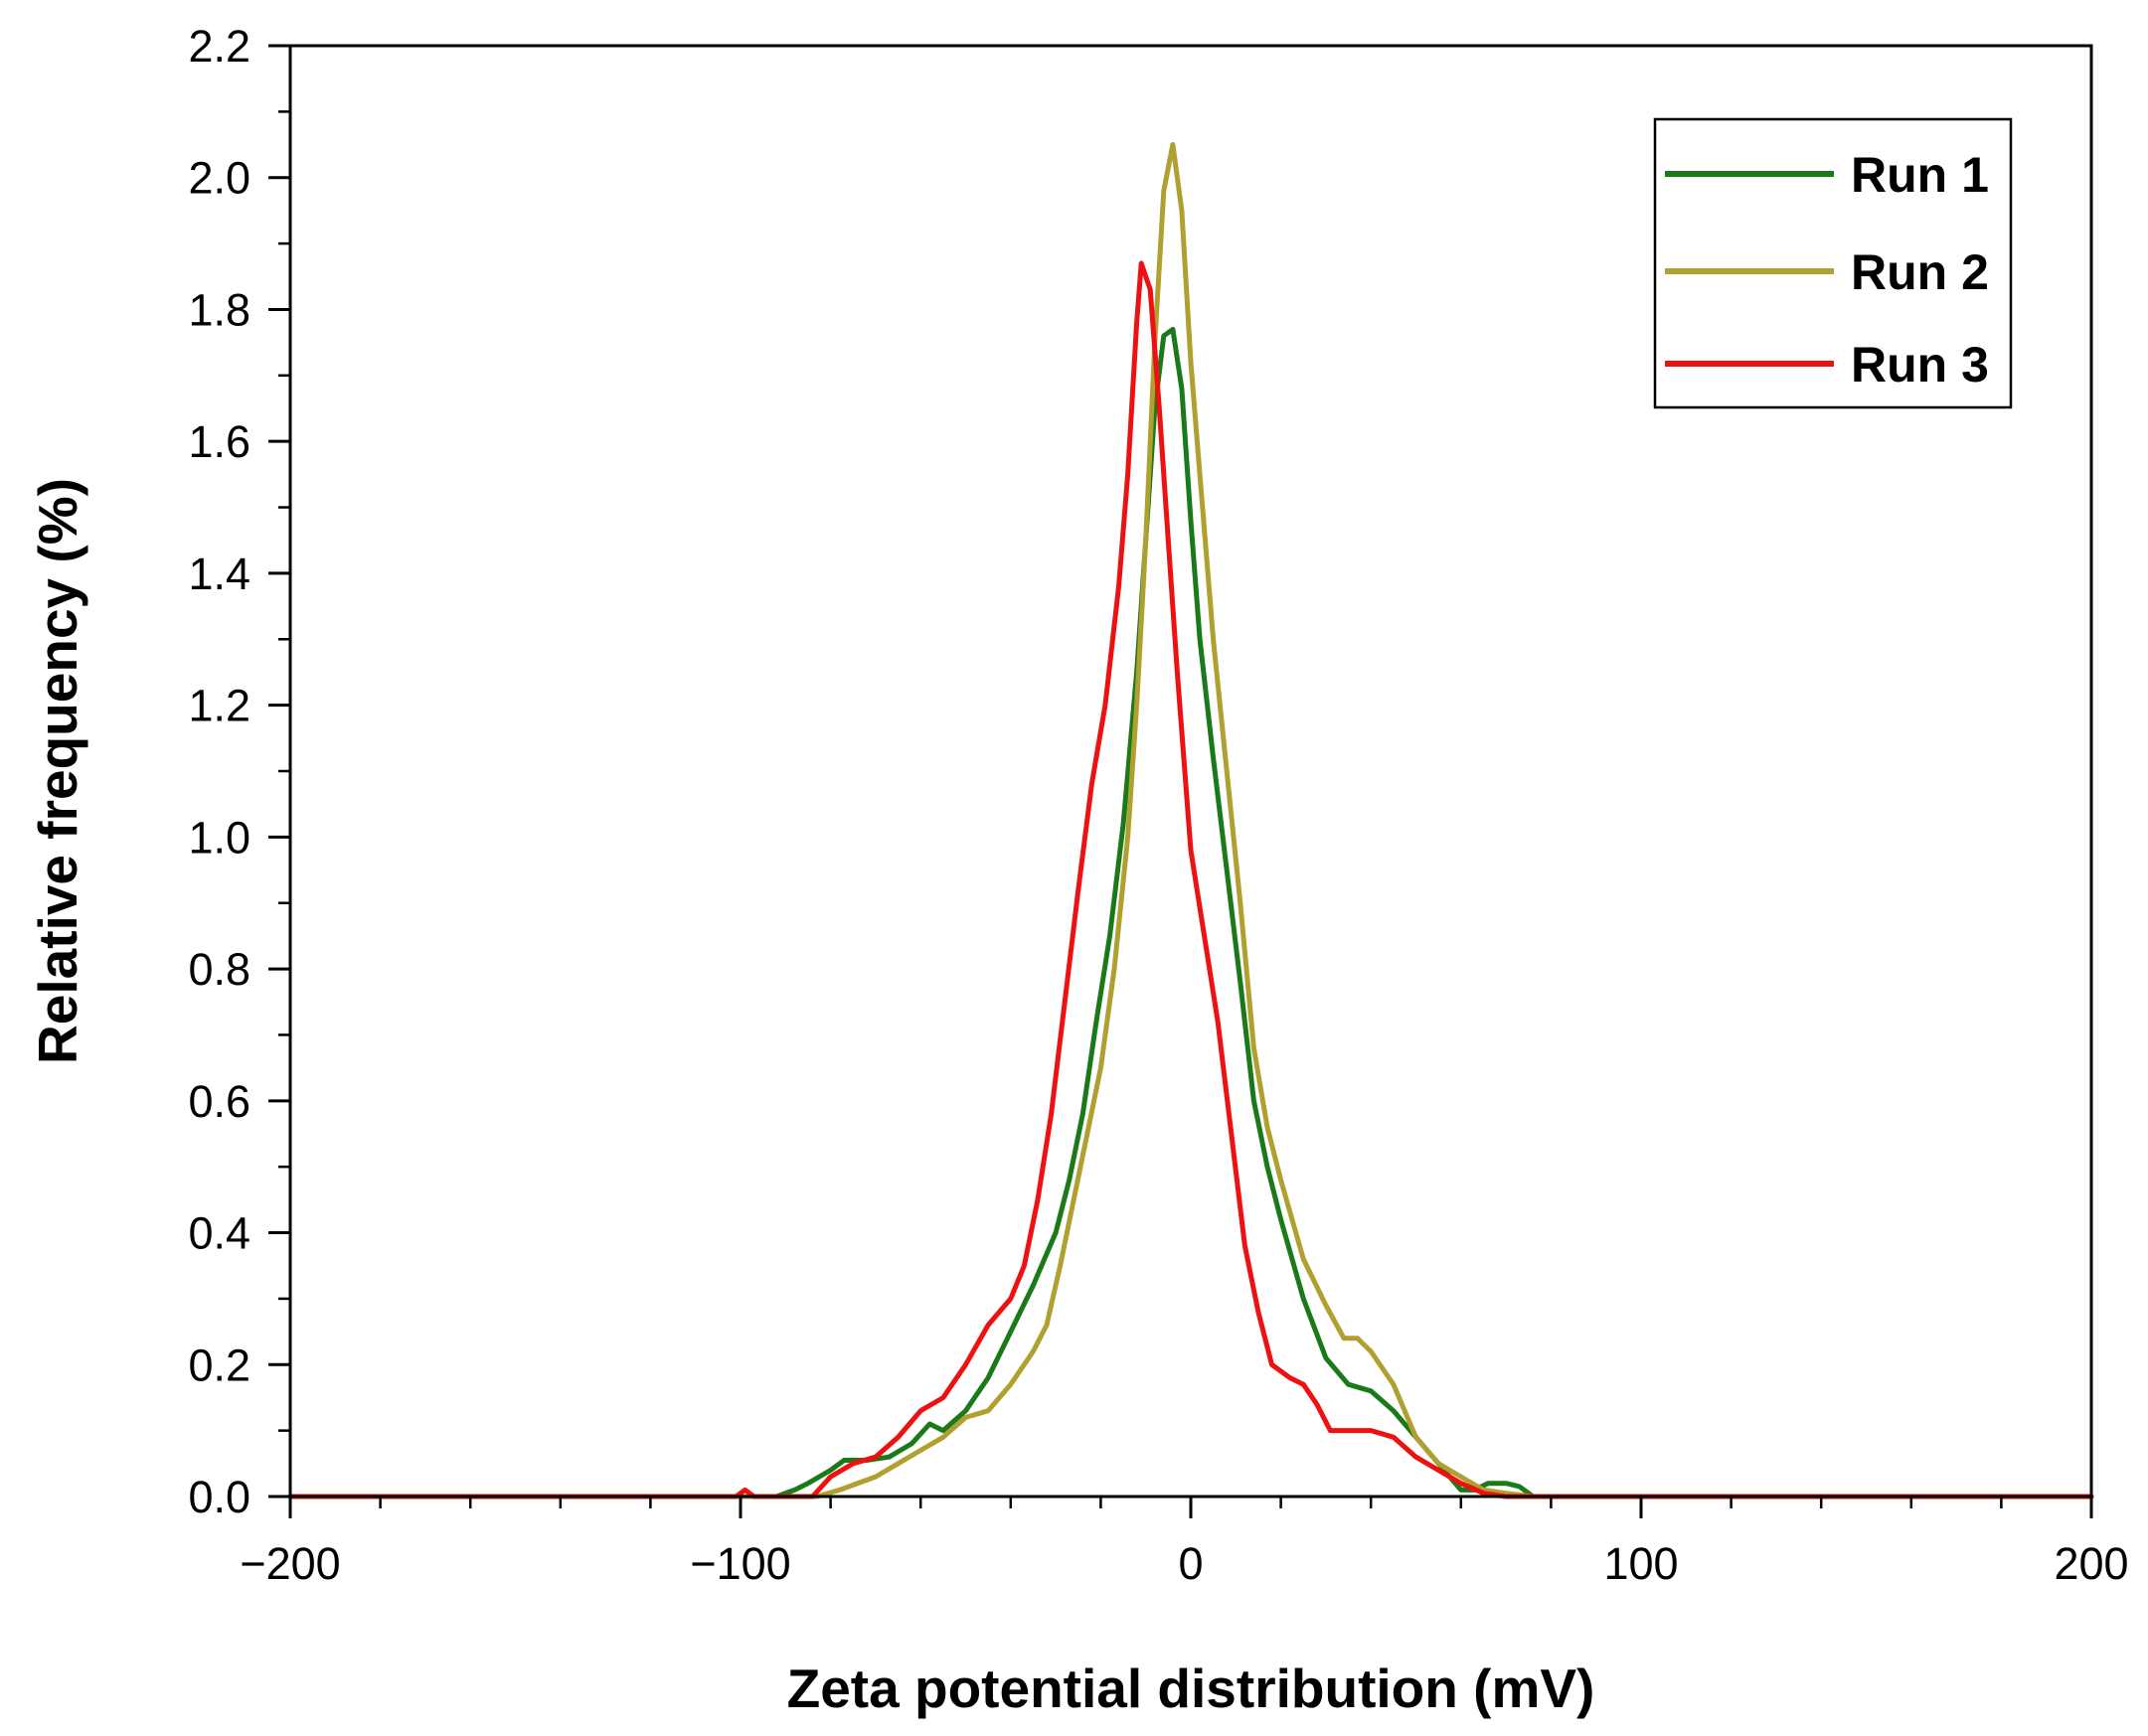 This screenshot has width=2148, height=1736. I want to click on y-tick-label: 2.2, so click(219, 46).